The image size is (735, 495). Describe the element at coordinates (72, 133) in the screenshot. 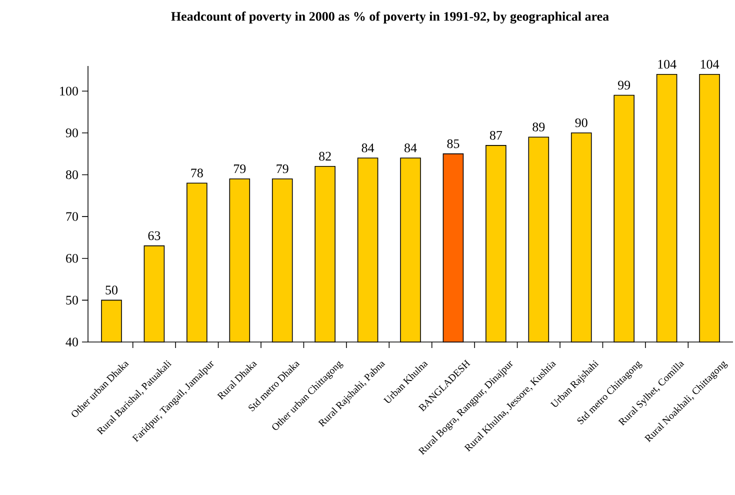

I see `y-tick-label: 90` at that location.